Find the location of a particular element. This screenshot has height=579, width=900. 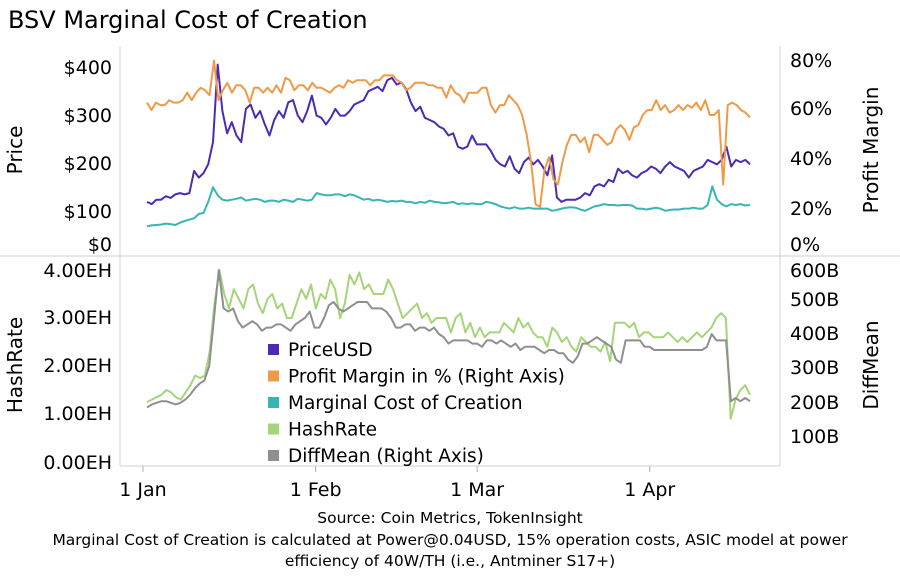

left-tick-label: 0.00EH is located at coordinates (77, 463).